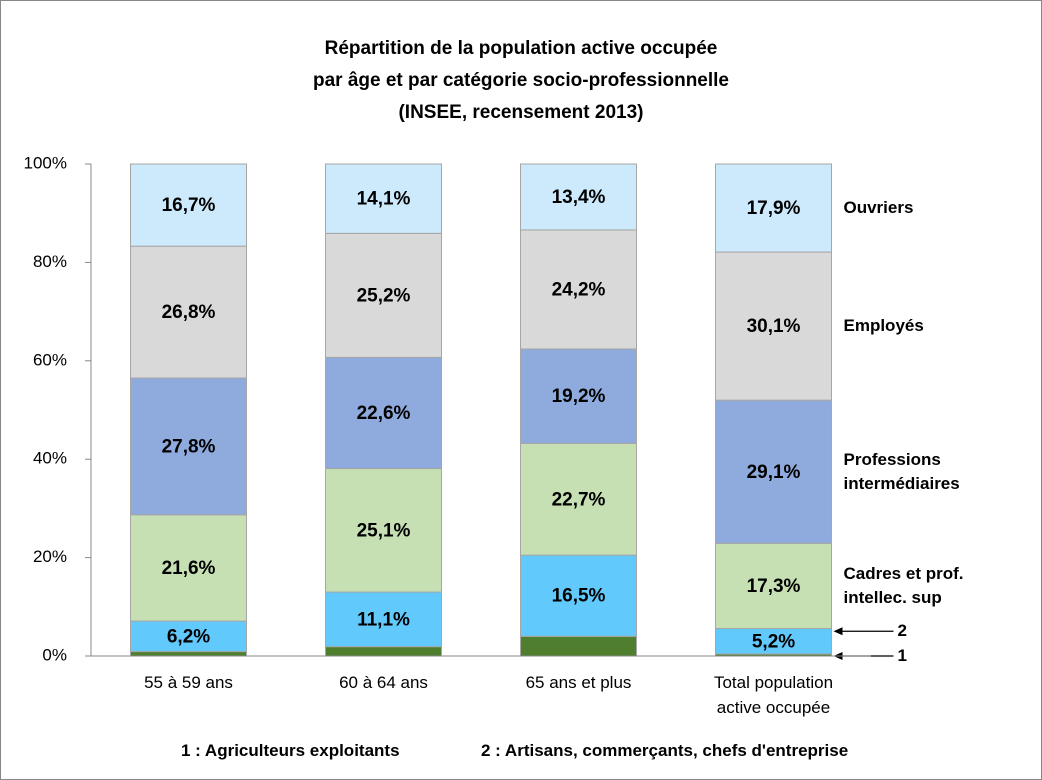 The width and height of the screenshot is (1042, 780). Describe the element at coordinates (883, 326) in the screenshot. I see `legend-label: Employés` at that location.